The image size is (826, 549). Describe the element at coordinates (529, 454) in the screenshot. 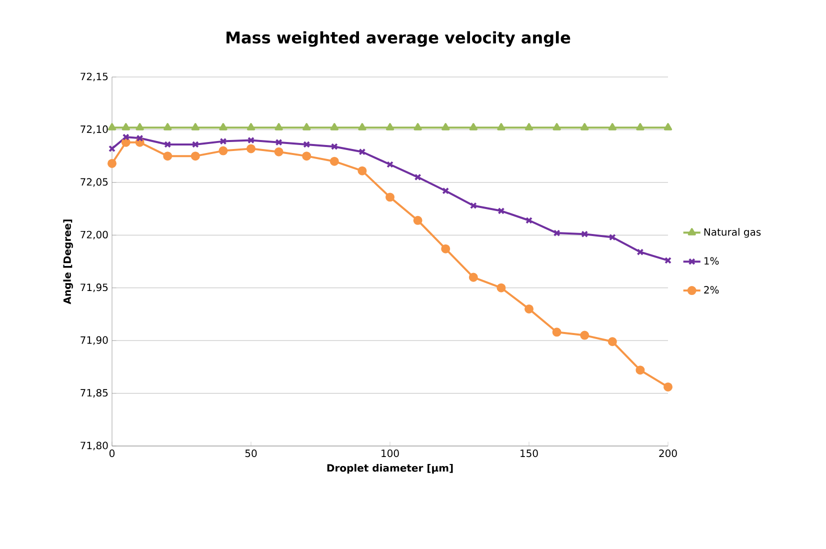

I see `x-tick-label: 150` at that location.